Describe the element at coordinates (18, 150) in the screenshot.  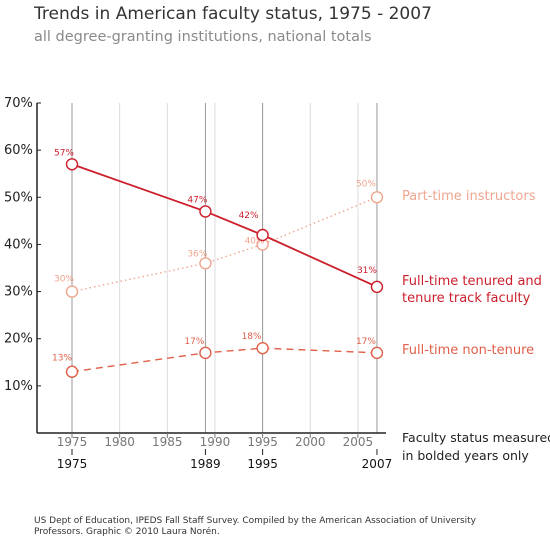
I see `y-tick-label: 60%` at that location.